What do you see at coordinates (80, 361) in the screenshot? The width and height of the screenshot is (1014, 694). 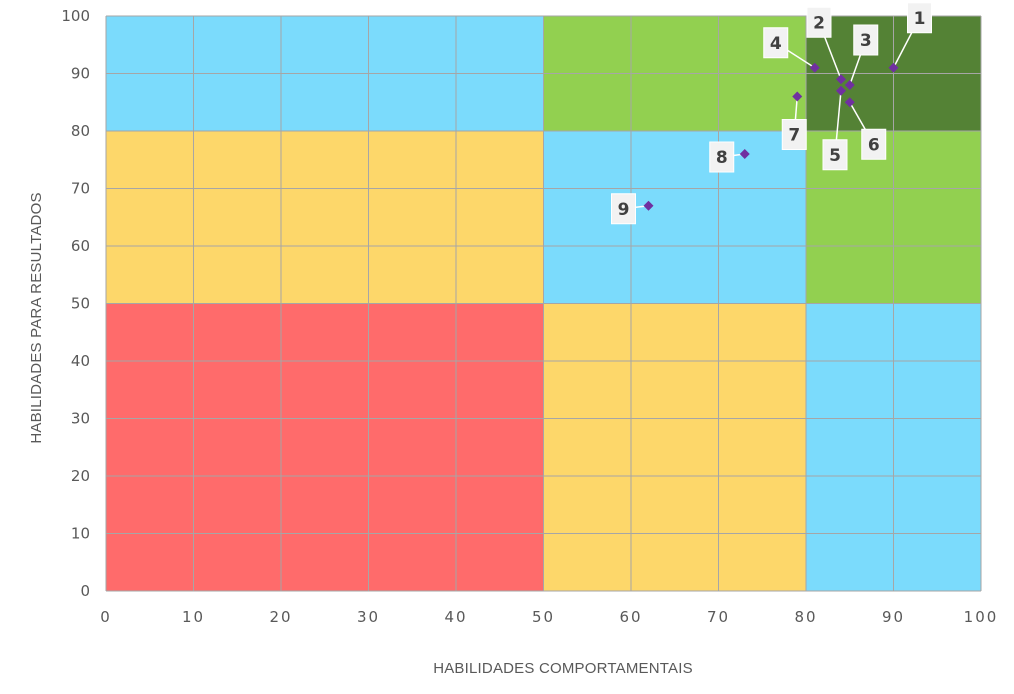 I see `y-tick-label: 40` at bounding box center [80, 361].